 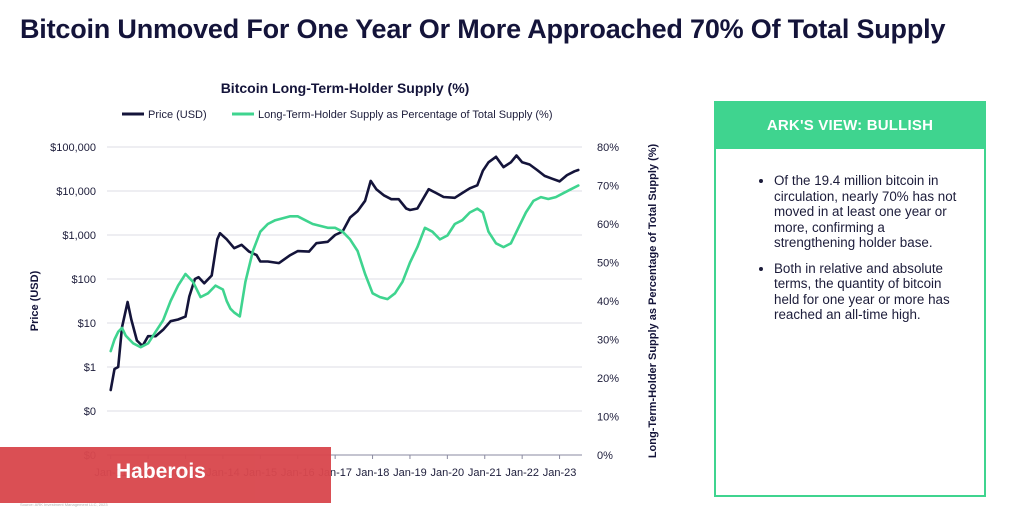 I want to click on x-tick-label: Jan-20, so click(x=448, y=473).